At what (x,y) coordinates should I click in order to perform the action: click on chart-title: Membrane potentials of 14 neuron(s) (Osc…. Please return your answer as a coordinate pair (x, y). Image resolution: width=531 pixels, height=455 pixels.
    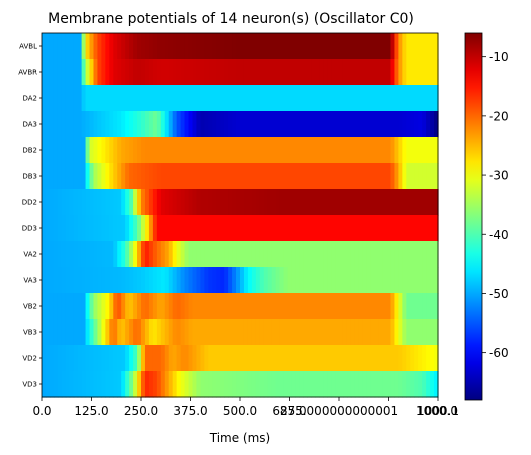
    Looking at the image, I should click on (231, 19).